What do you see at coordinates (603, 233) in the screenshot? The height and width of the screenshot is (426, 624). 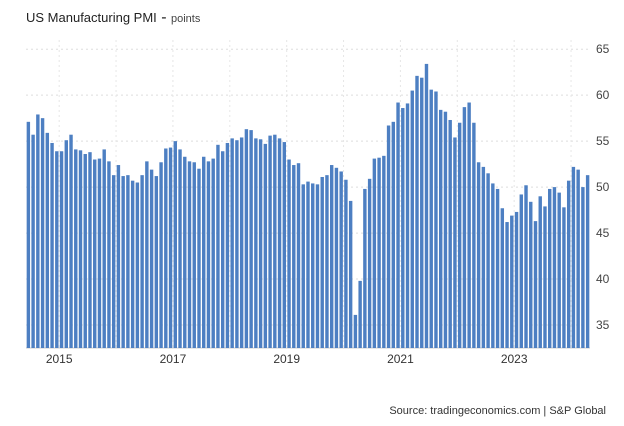 I see `y-tick-label: 45` at bounding box center [603, 233].